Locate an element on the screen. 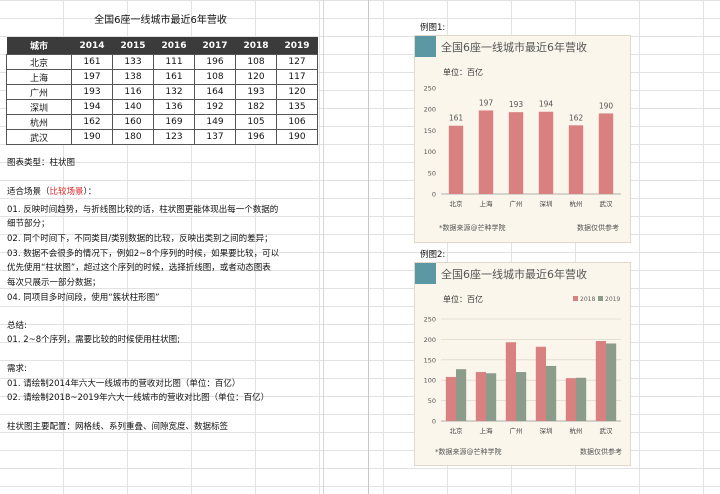 The image size is (720, 494). table-cell: 140 is located at coordinates (133, 107).